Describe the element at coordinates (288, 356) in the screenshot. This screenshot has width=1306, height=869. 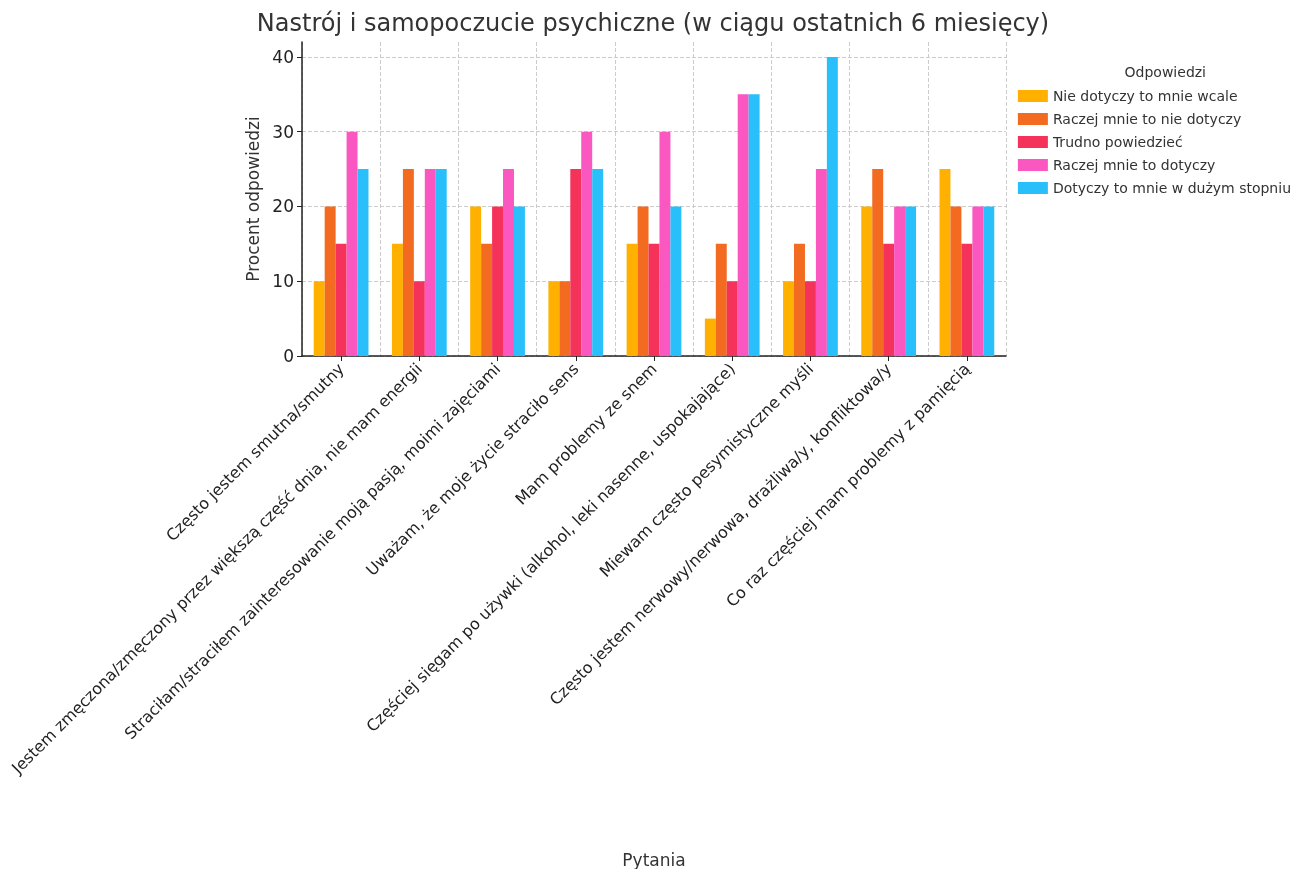
I see `y-tick-label: 0` at that location.